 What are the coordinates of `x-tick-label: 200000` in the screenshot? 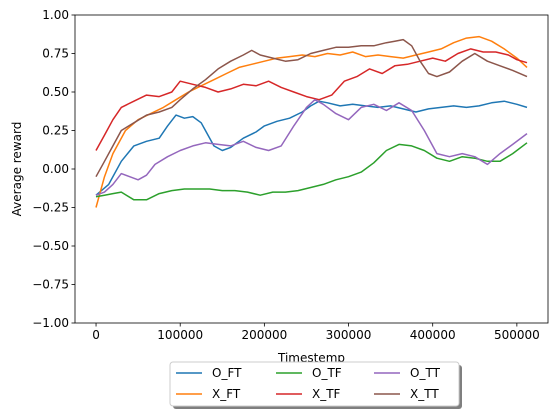 It's located at (264, 335).